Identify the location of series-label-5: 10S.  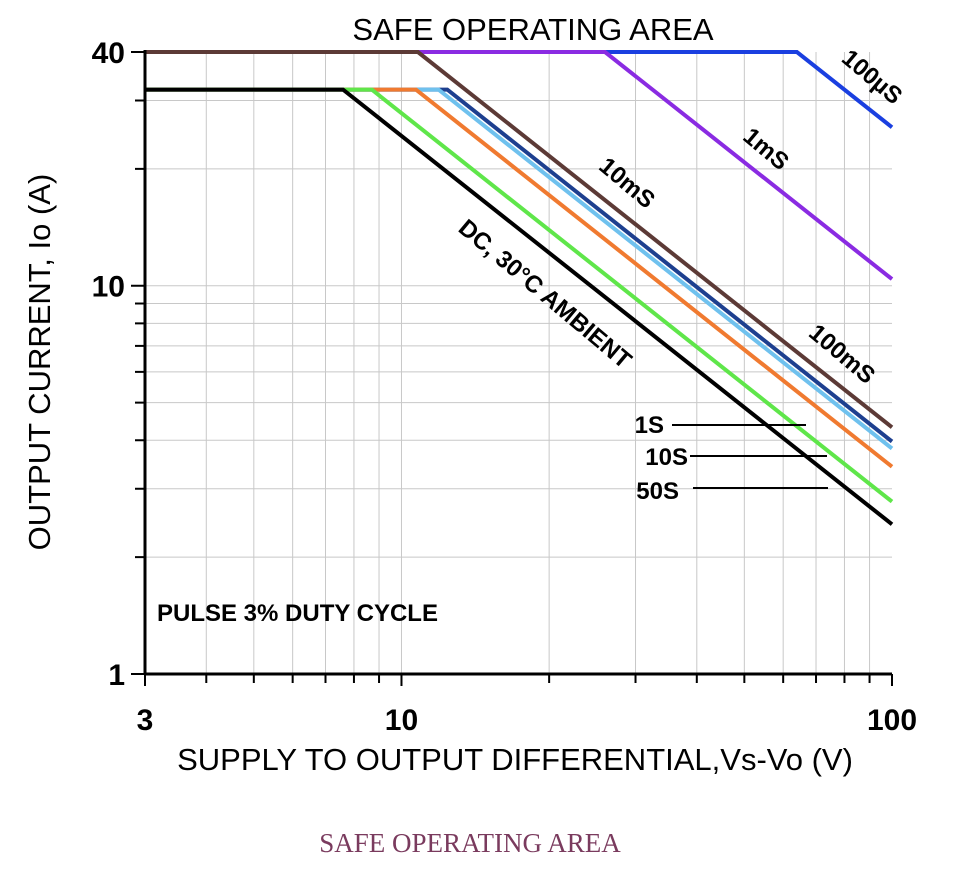
(666, 457).